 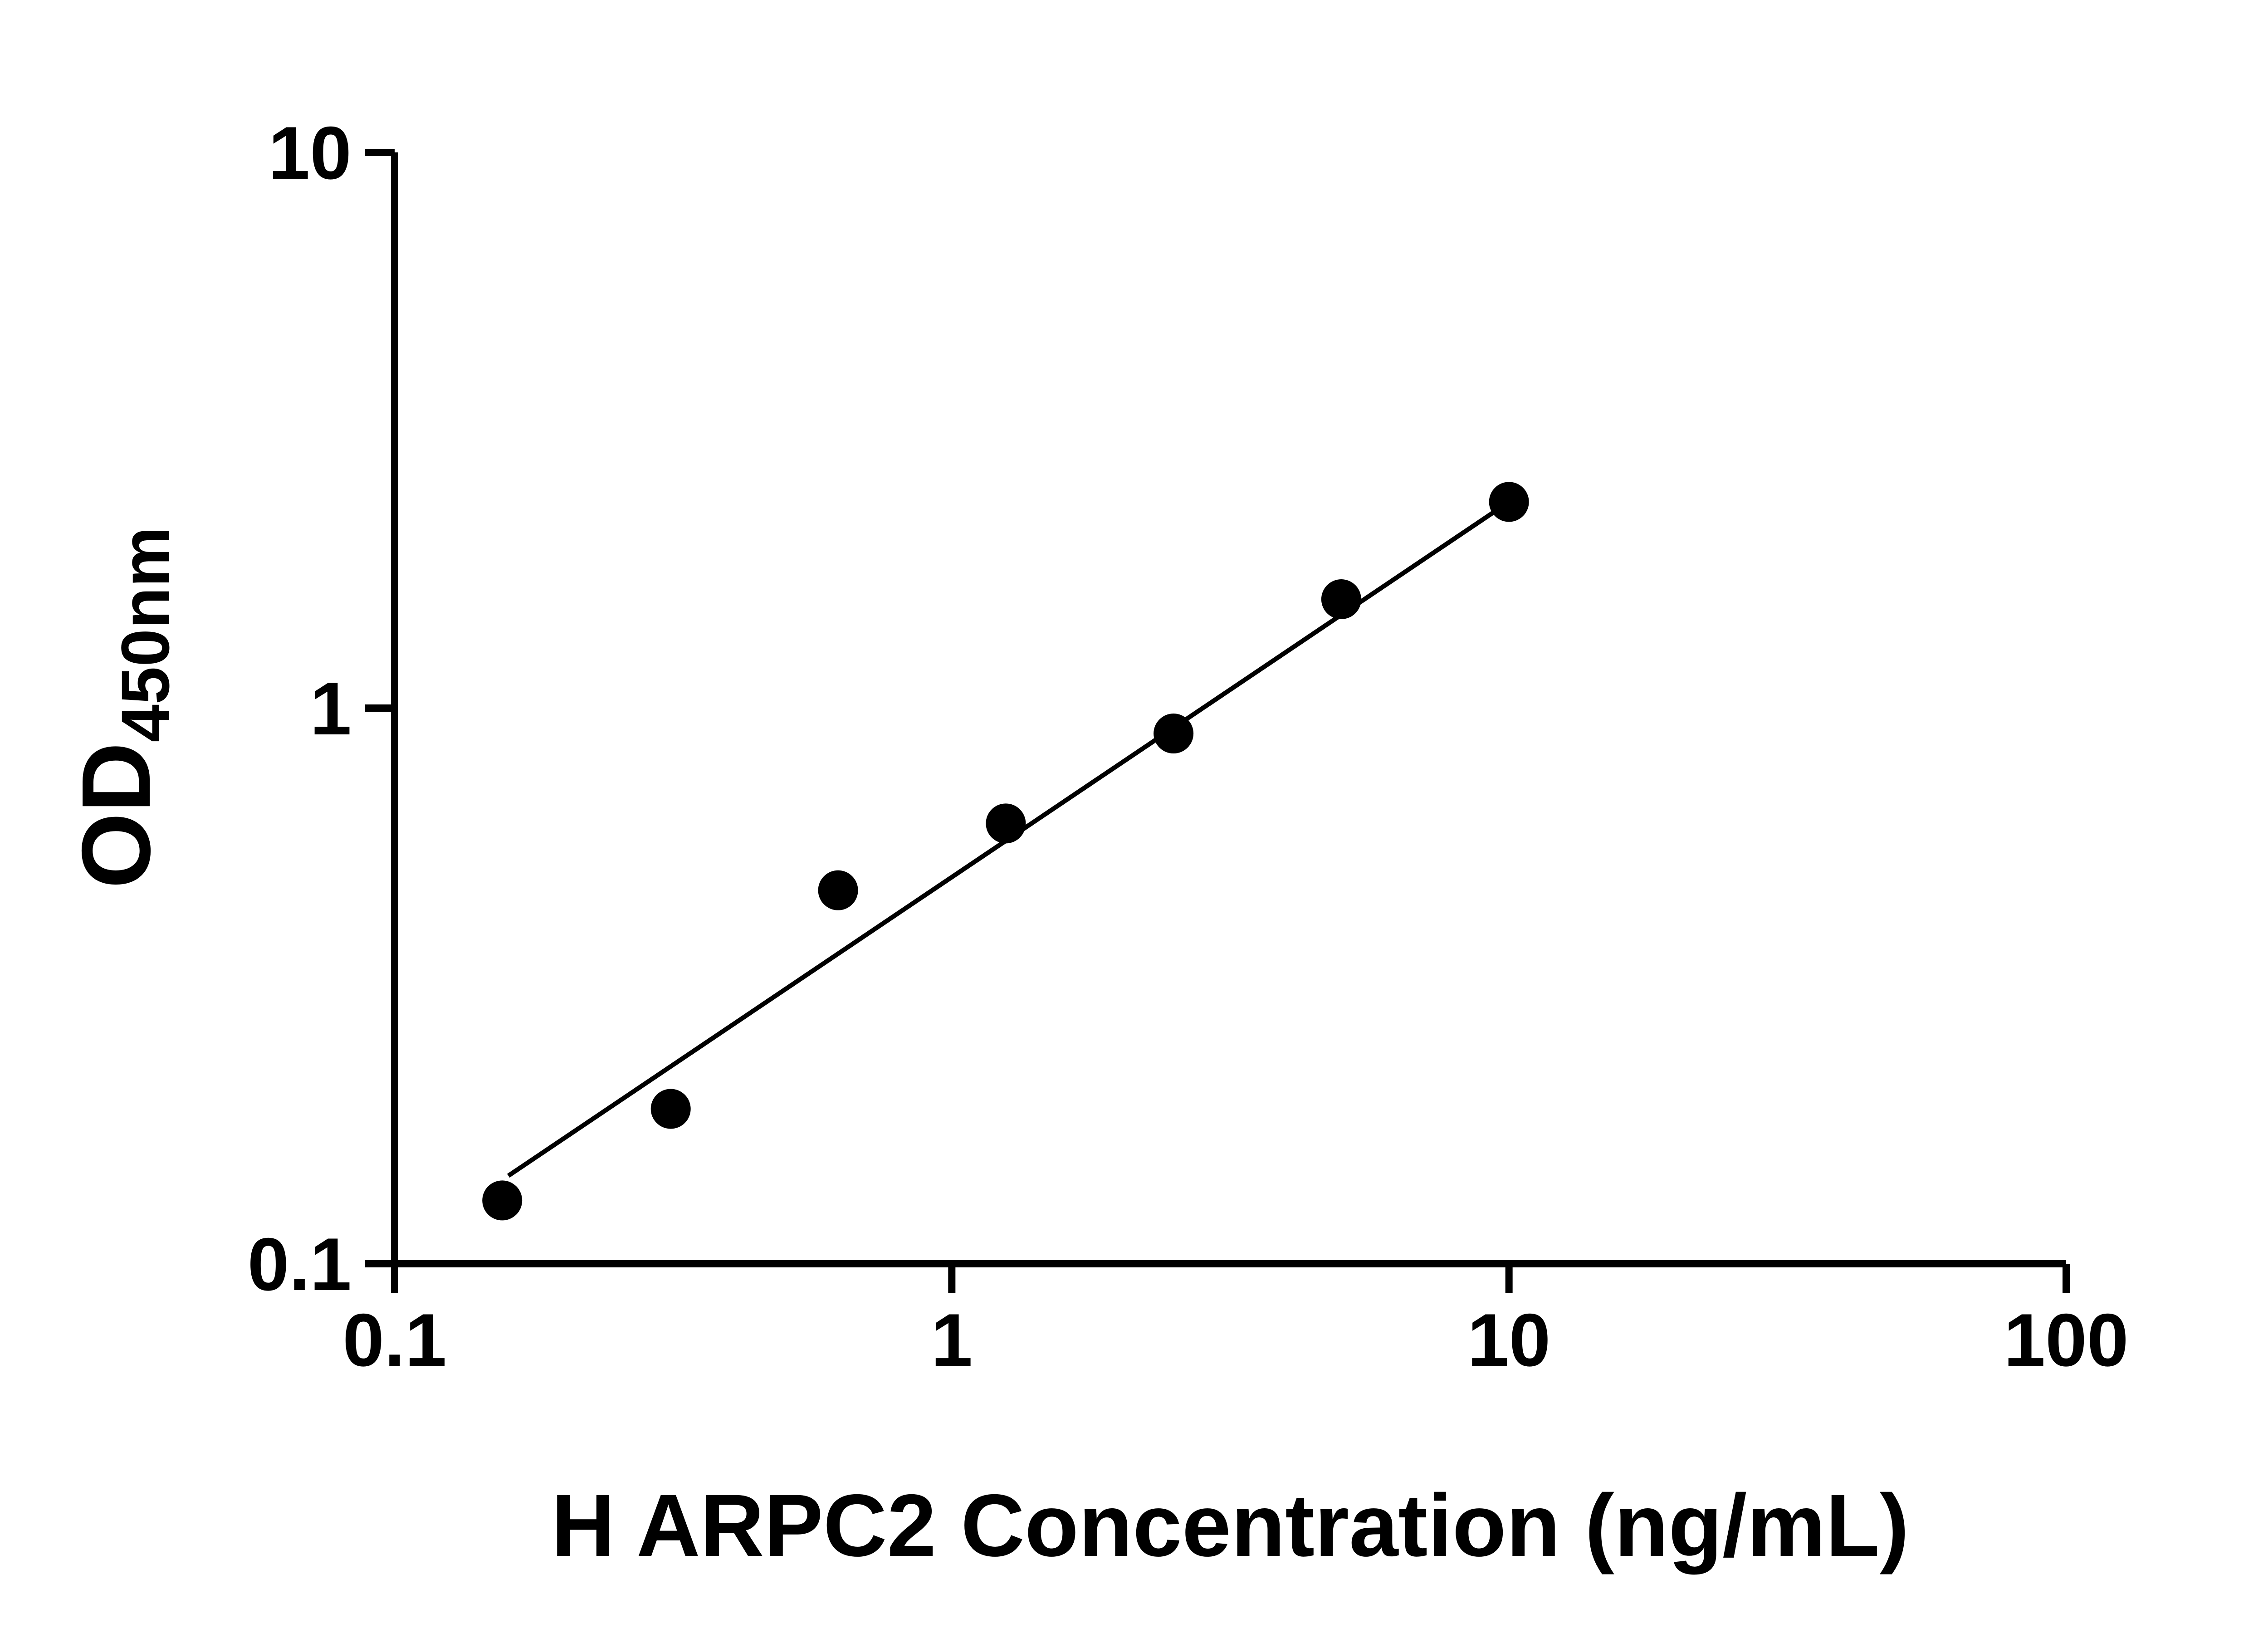 I want to click on x-tick-label: 100, so click(x=2066, y=1340).